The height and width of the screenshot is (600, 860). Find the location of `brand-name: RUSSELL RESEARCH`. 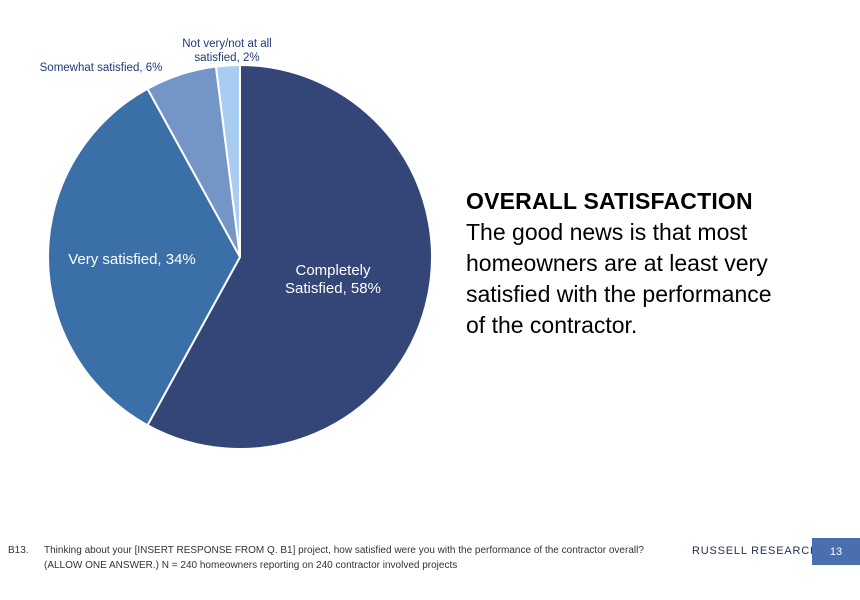

brand-name: RUSSELL RESEARCH is located at coordinates (755, 551).